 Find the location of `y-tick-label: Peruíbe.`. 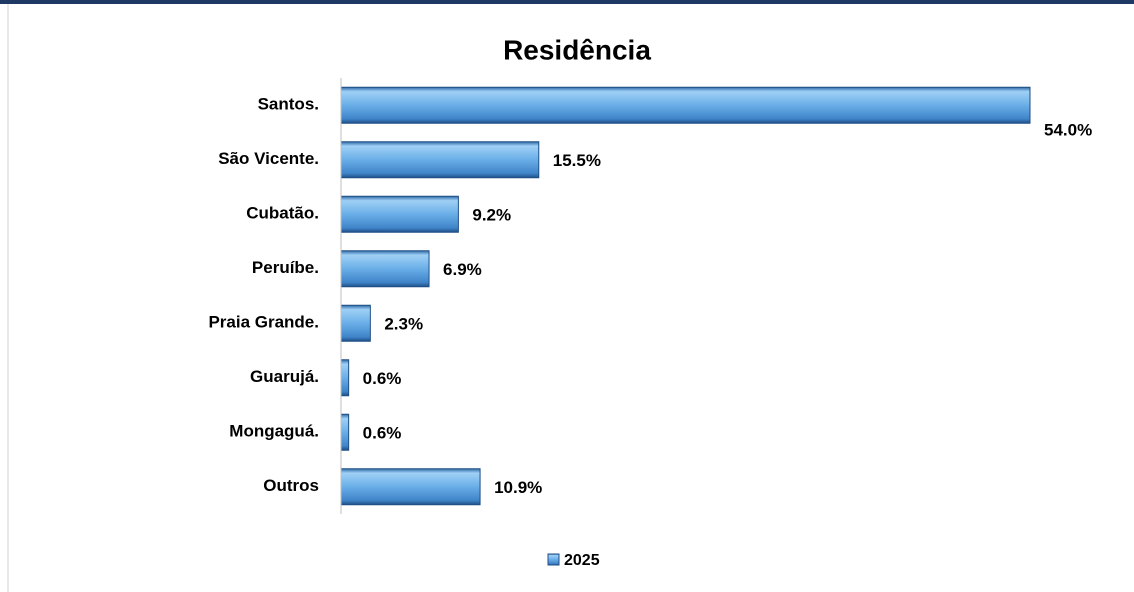

y-tick-label: Peruíbe. is located at coordinates (285, 267).